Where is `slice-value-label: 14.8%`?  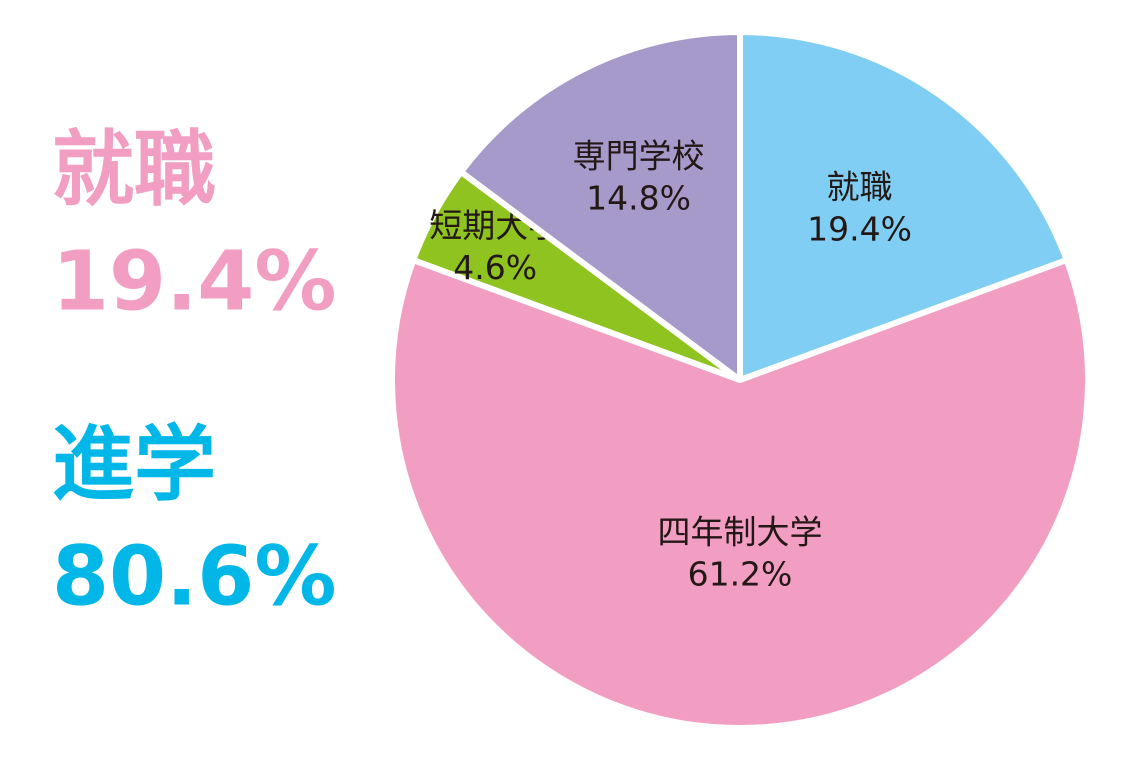
slice-value-label: 14.8% is located at coordinates (638, 197).